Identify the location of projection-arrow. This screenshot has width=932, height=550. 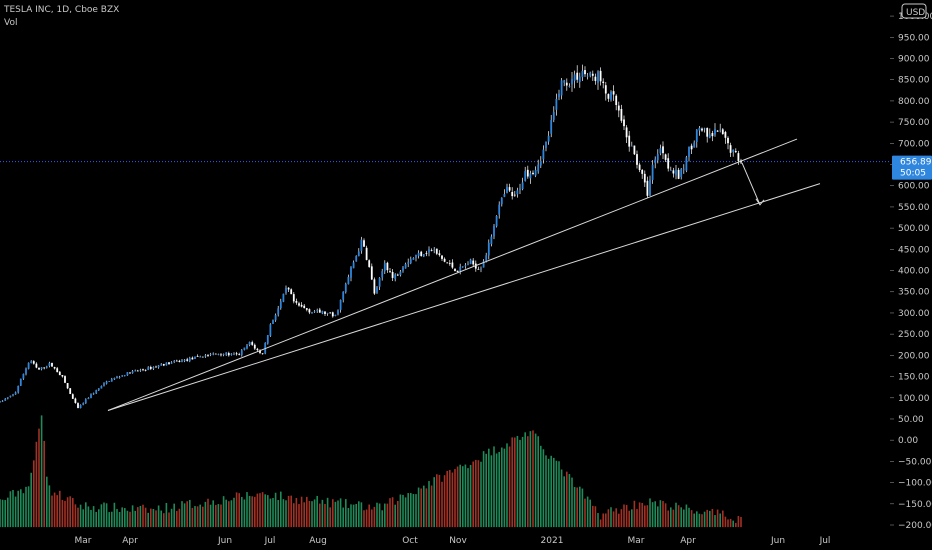
(751, 184).